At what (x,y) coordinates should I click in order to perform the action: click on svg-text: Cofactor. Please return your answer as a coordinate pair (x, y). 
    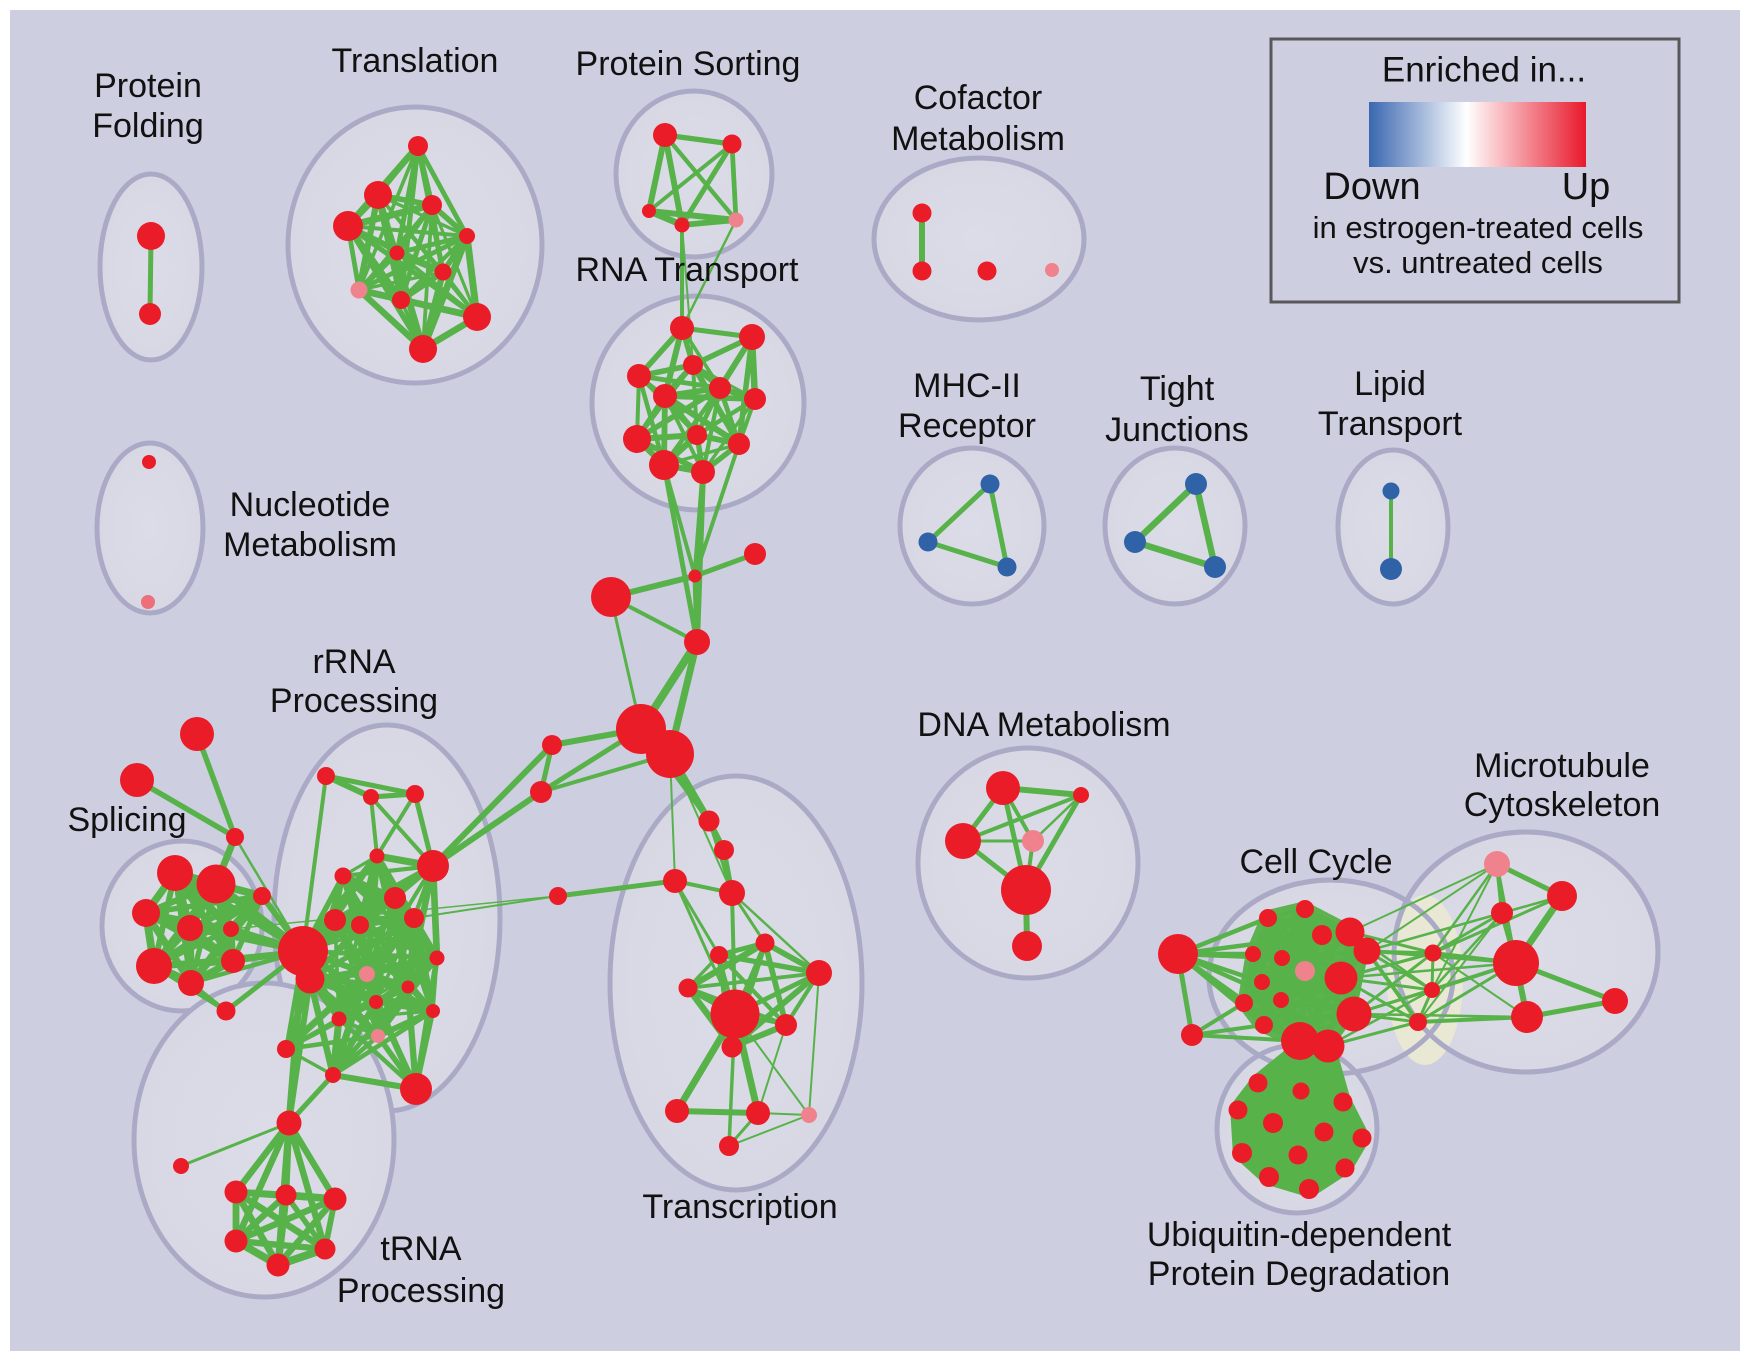
    Looking at the image, I should click on (978, 98).